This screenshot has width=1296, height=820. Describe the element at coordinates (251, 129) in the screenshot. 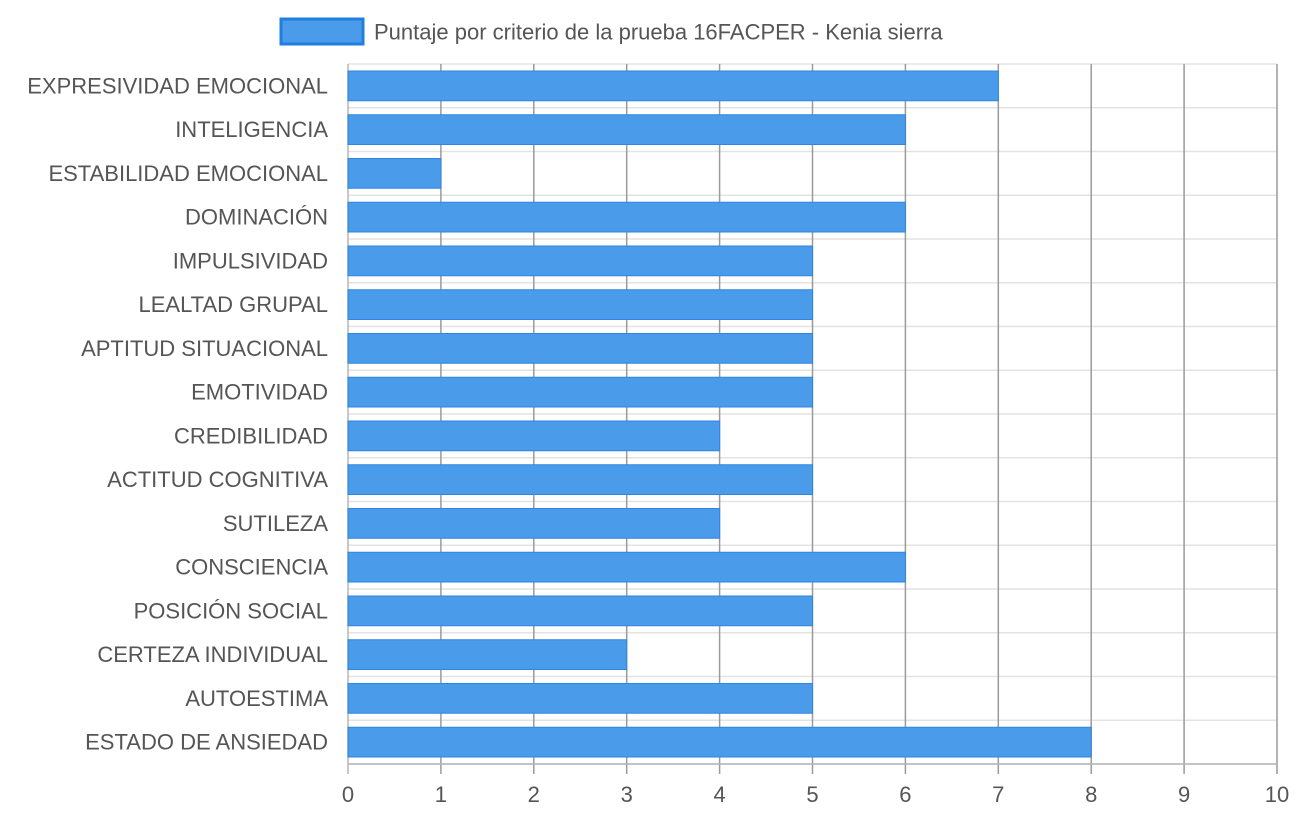

I see `category-label: INTELIGENCIA` at that location.